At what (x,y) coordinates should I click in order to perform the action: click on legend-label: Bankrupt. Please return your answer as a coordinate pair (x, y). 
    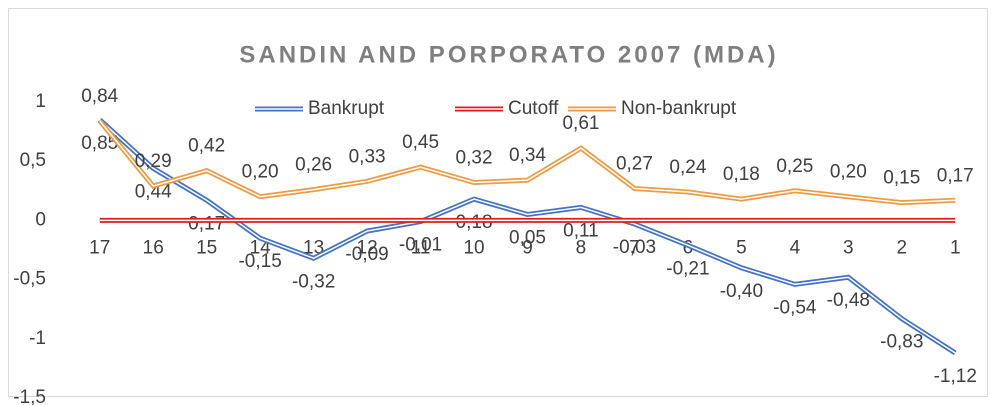
    Looking at the image, I should click on (346, 108).